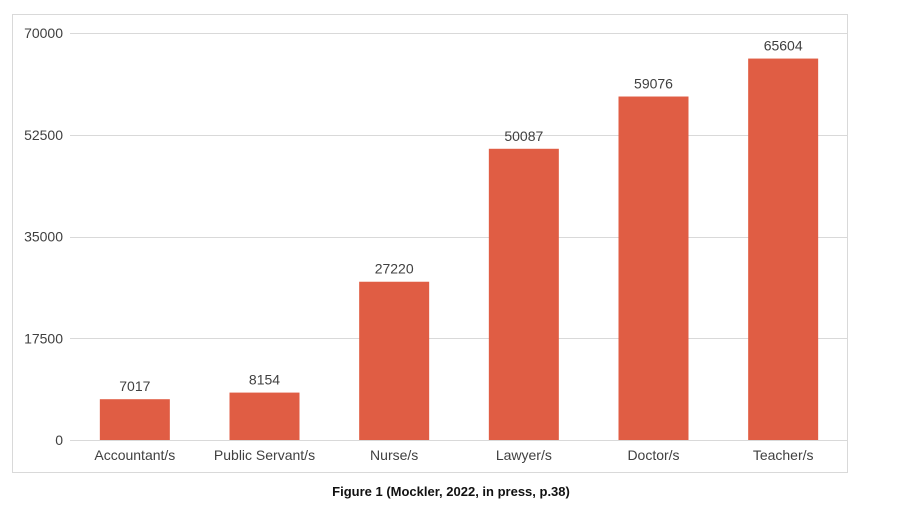 The height and width of the screenshot is (510, 902). What do you see at coordinates (653, 455) in the screenshot?
I see `x-tick-label: Doctor/s` at bounding box center [653, 455].